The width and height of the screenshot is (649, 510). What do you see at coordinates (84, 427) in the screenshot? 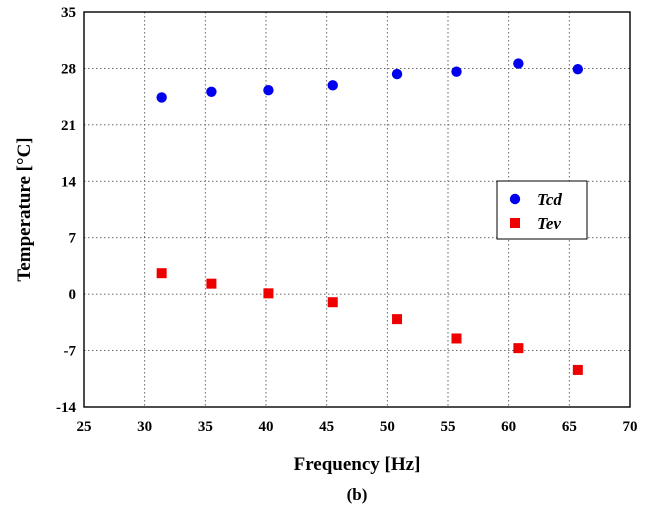
I see `x-tick-label: 25` at bounding box center [84, 427].